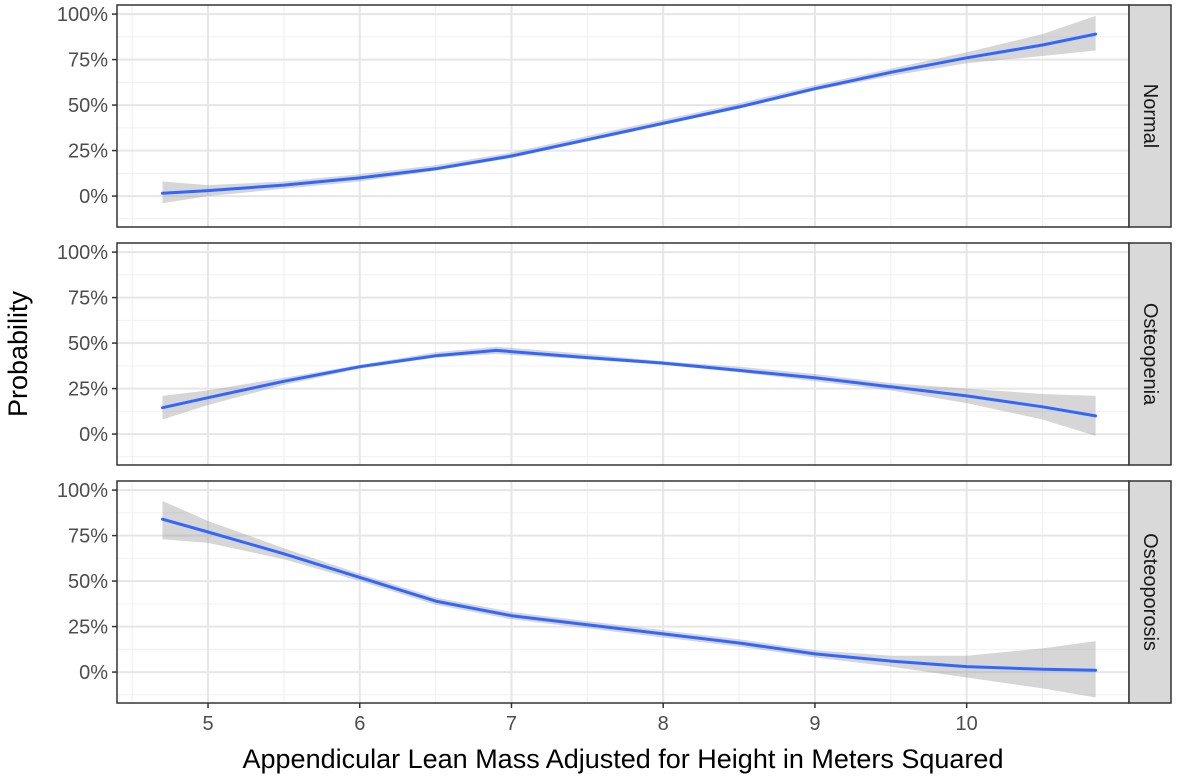 The height and width of the screenshot is (780, 1181). Describe the element at coordinates (359, 724) in the screenshot. I see `x-tick-label: 6` at that location.